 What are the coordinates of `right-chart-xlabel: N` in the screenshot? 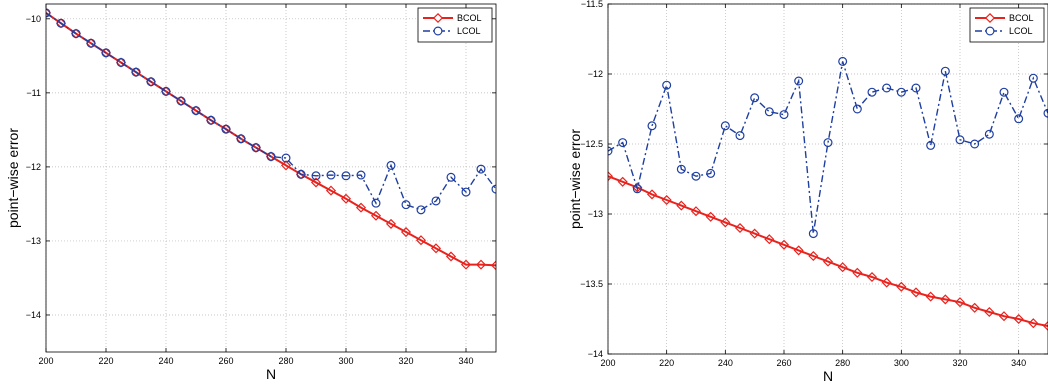 It's located at (828, 376).